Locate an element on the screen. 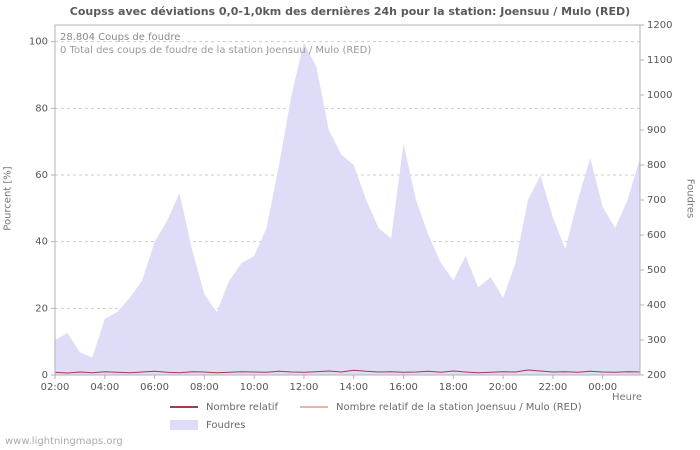 The height and width of the screenshot is (450, 700). right-tick-label: 1100 is located at coordinates (659, 60).